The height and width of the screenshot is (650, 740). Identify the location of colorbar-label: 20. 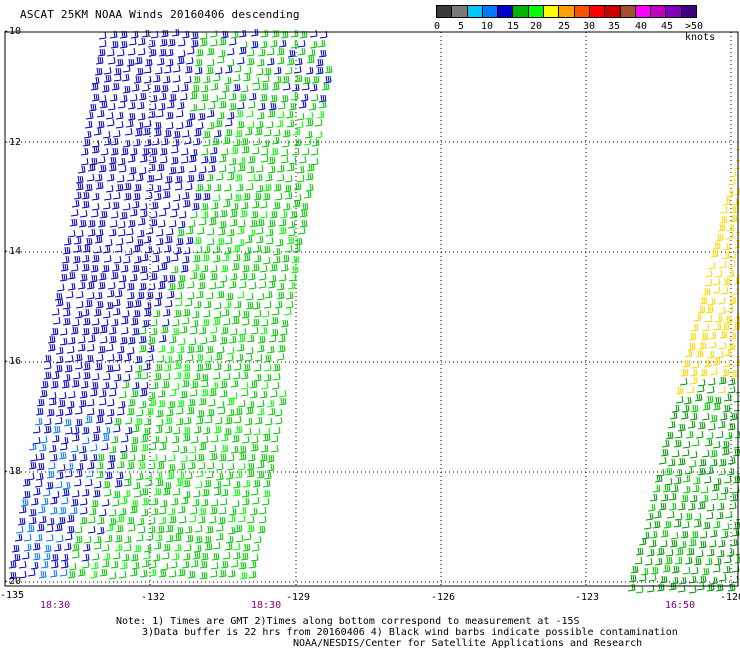
(536, 26).